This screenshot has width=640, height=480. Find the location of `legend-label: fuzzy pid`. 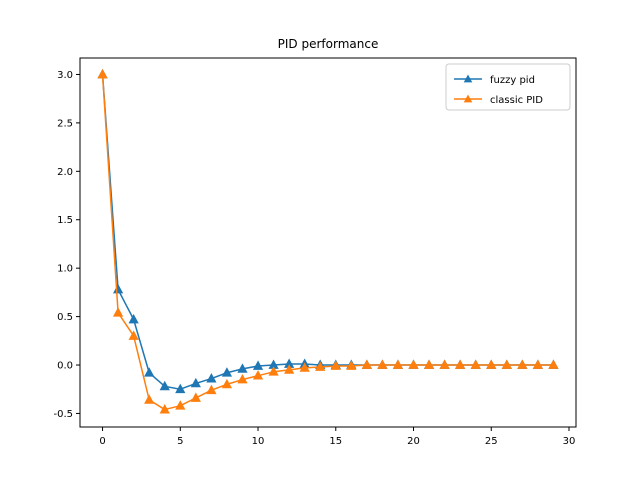

legend-label: fuzzy pid is located at coordinates (512, 80).